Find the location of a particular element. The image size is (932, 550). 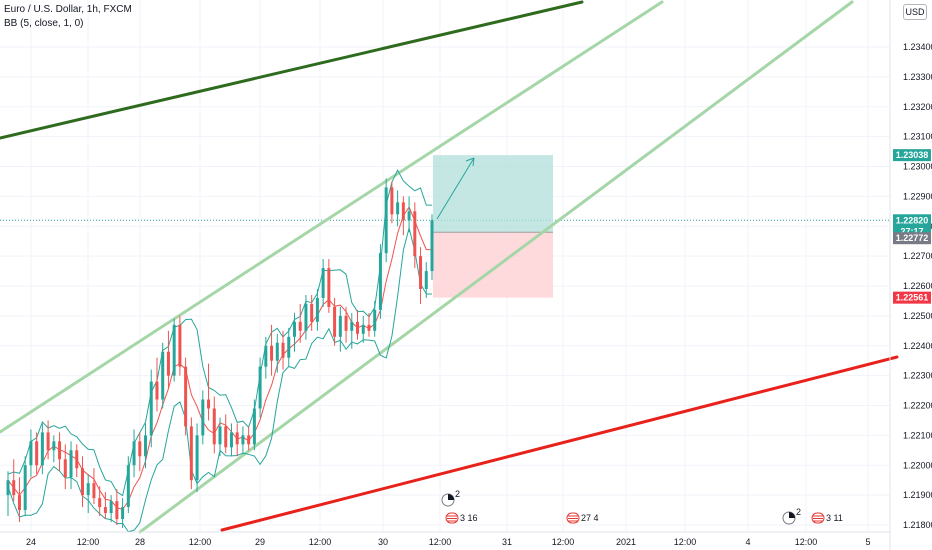

current-price-tag: 1.22820 is located at coordinates (912, 220).